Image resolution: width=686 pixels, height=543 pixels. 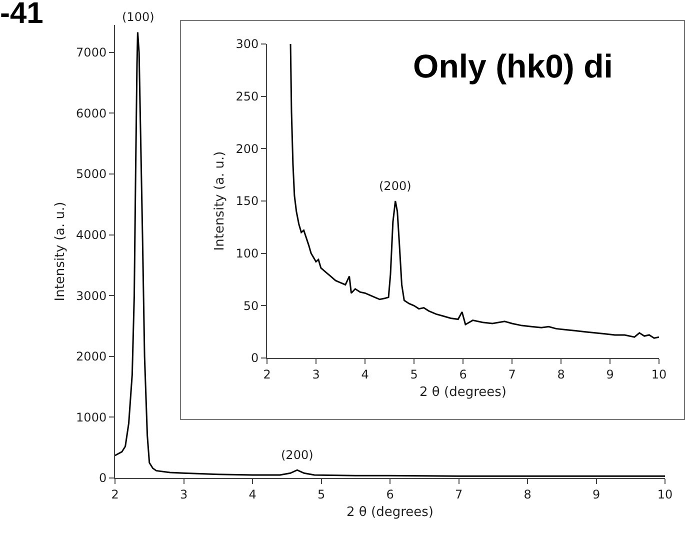 I want to click on y-tick-label: 5000, so click(x=91, y=174).